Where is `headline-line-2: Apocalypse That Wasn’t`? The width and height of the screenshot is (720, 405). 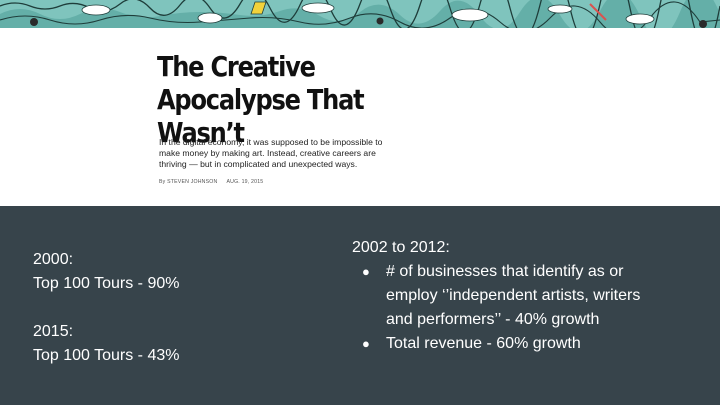 headline-line-2: Apocalypse That Wasn’t is located at coordinates (261, 116).